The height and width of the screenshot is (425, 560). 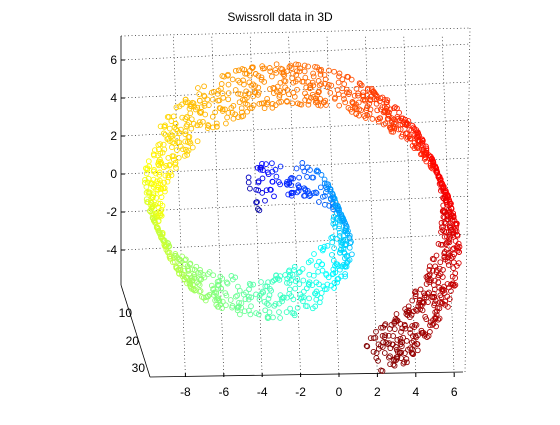 What do you see at coordinates (113, 60) in the screenshot?
I see `z-tick-label: 6` at bounding box center [113, 60].